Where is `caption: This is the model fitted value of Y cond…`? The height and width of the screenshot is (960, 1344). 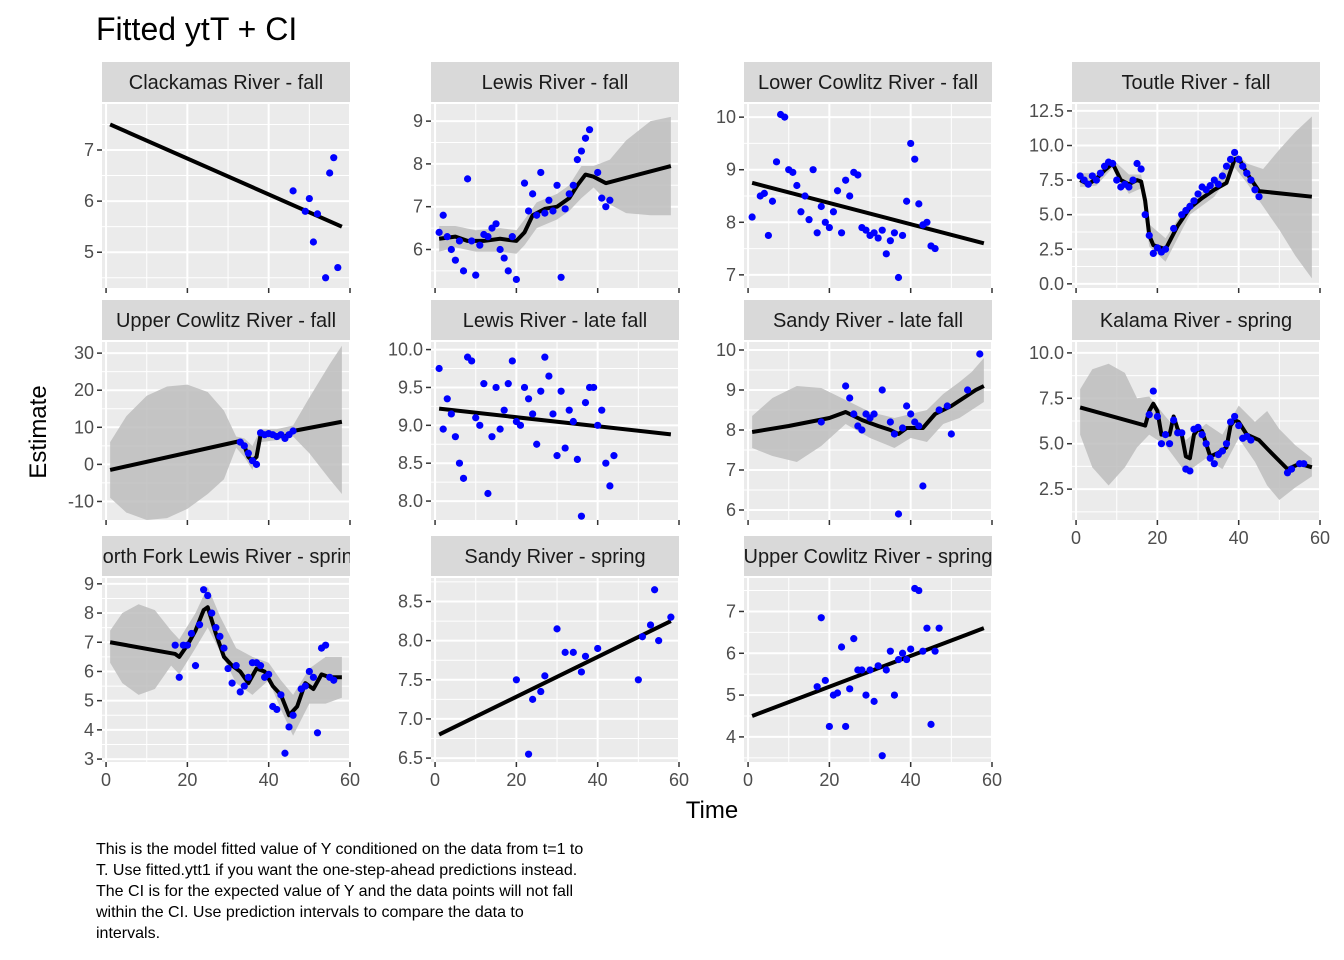 caption: This is the model fitted value of Y cond… is located at coordinates (339, 891).